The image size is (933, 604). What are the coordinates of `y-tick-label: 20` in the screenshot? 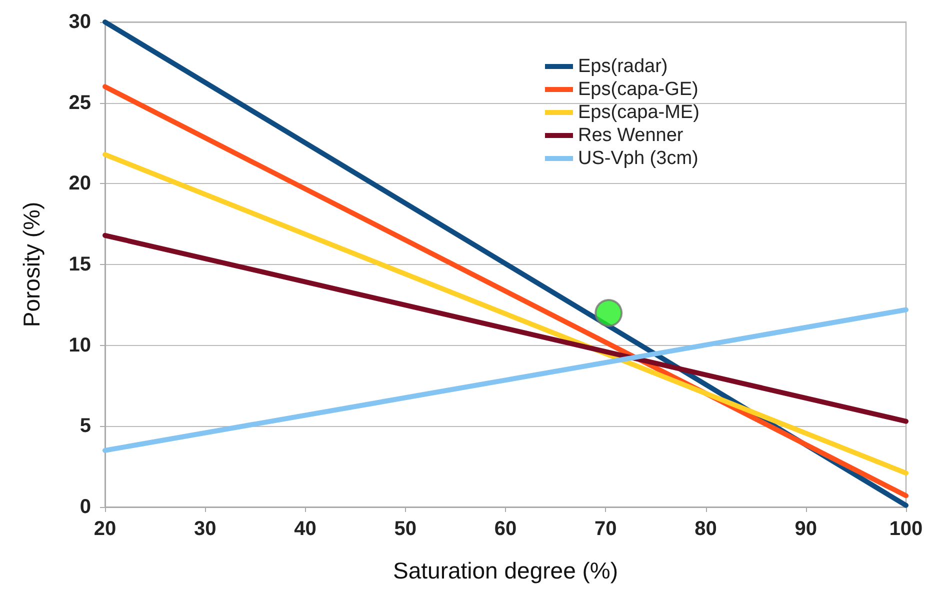 It's located at (79, 183).